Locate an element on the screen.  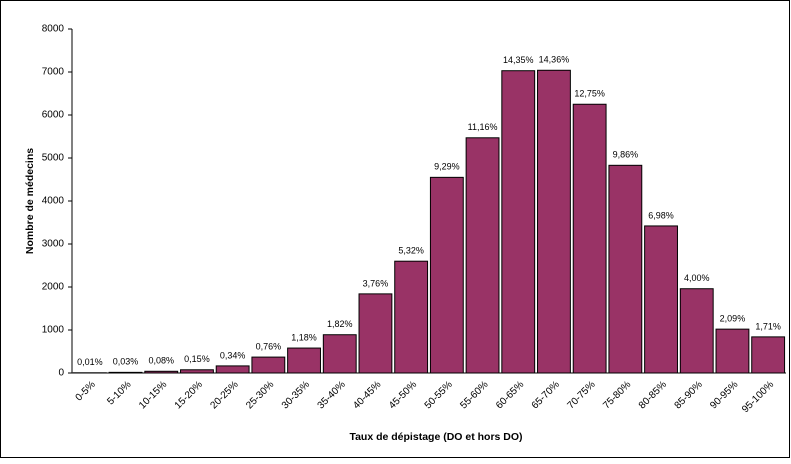
bar-label: 0,34% is located at coordinates (233, 355).